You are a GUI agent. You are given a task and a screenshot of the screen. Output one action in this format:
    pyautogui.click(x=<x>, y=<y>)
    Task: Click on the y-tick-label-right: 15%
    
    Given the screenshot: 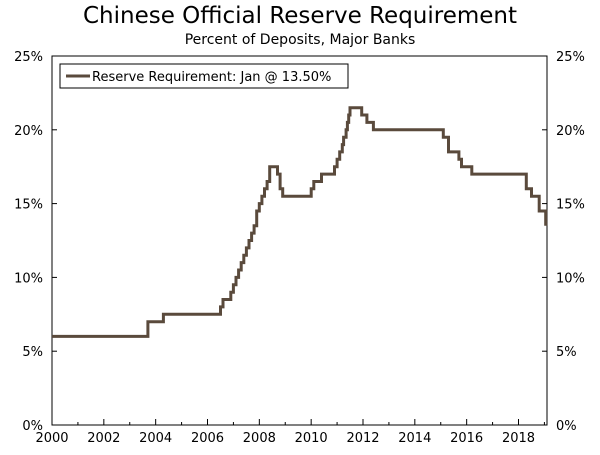 What is the action you would take?
    pyautogui.click(x=570, y=205)
    